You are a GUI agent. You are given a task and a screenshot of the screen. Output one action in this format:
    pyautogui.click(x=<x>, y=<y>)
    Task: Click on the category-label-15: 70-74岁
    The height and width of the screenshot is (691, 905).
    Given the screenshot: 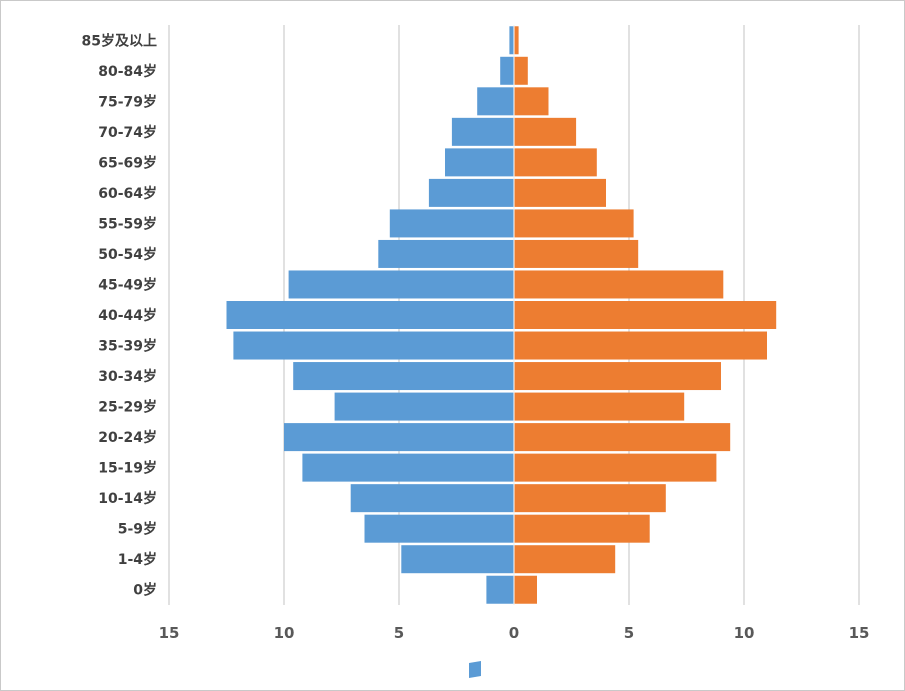 What is the action you would take?
    pyautogui.click(x=127, y=132)
    